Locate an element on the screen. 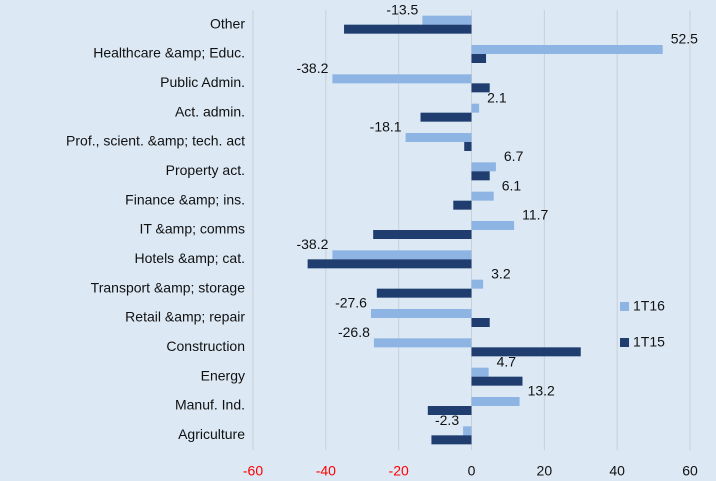  data-label: 3.2 is located at coordinates (501, 273).